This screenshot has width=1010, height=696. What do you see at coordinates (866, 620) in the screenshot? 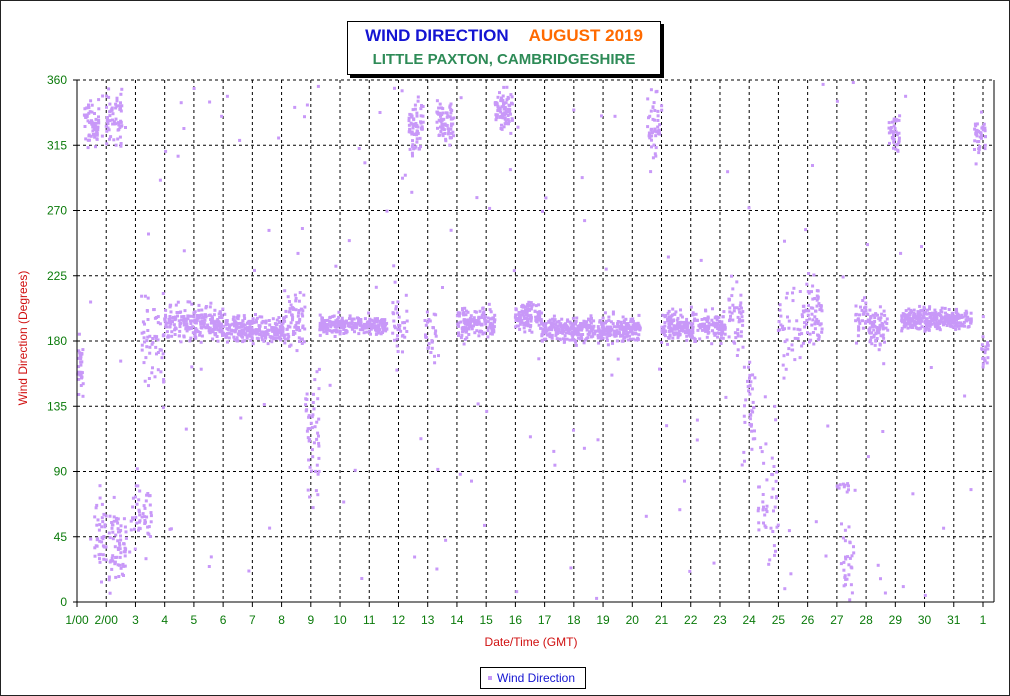
I see `x-tick-label: 28` at bounding box center [866, 620].